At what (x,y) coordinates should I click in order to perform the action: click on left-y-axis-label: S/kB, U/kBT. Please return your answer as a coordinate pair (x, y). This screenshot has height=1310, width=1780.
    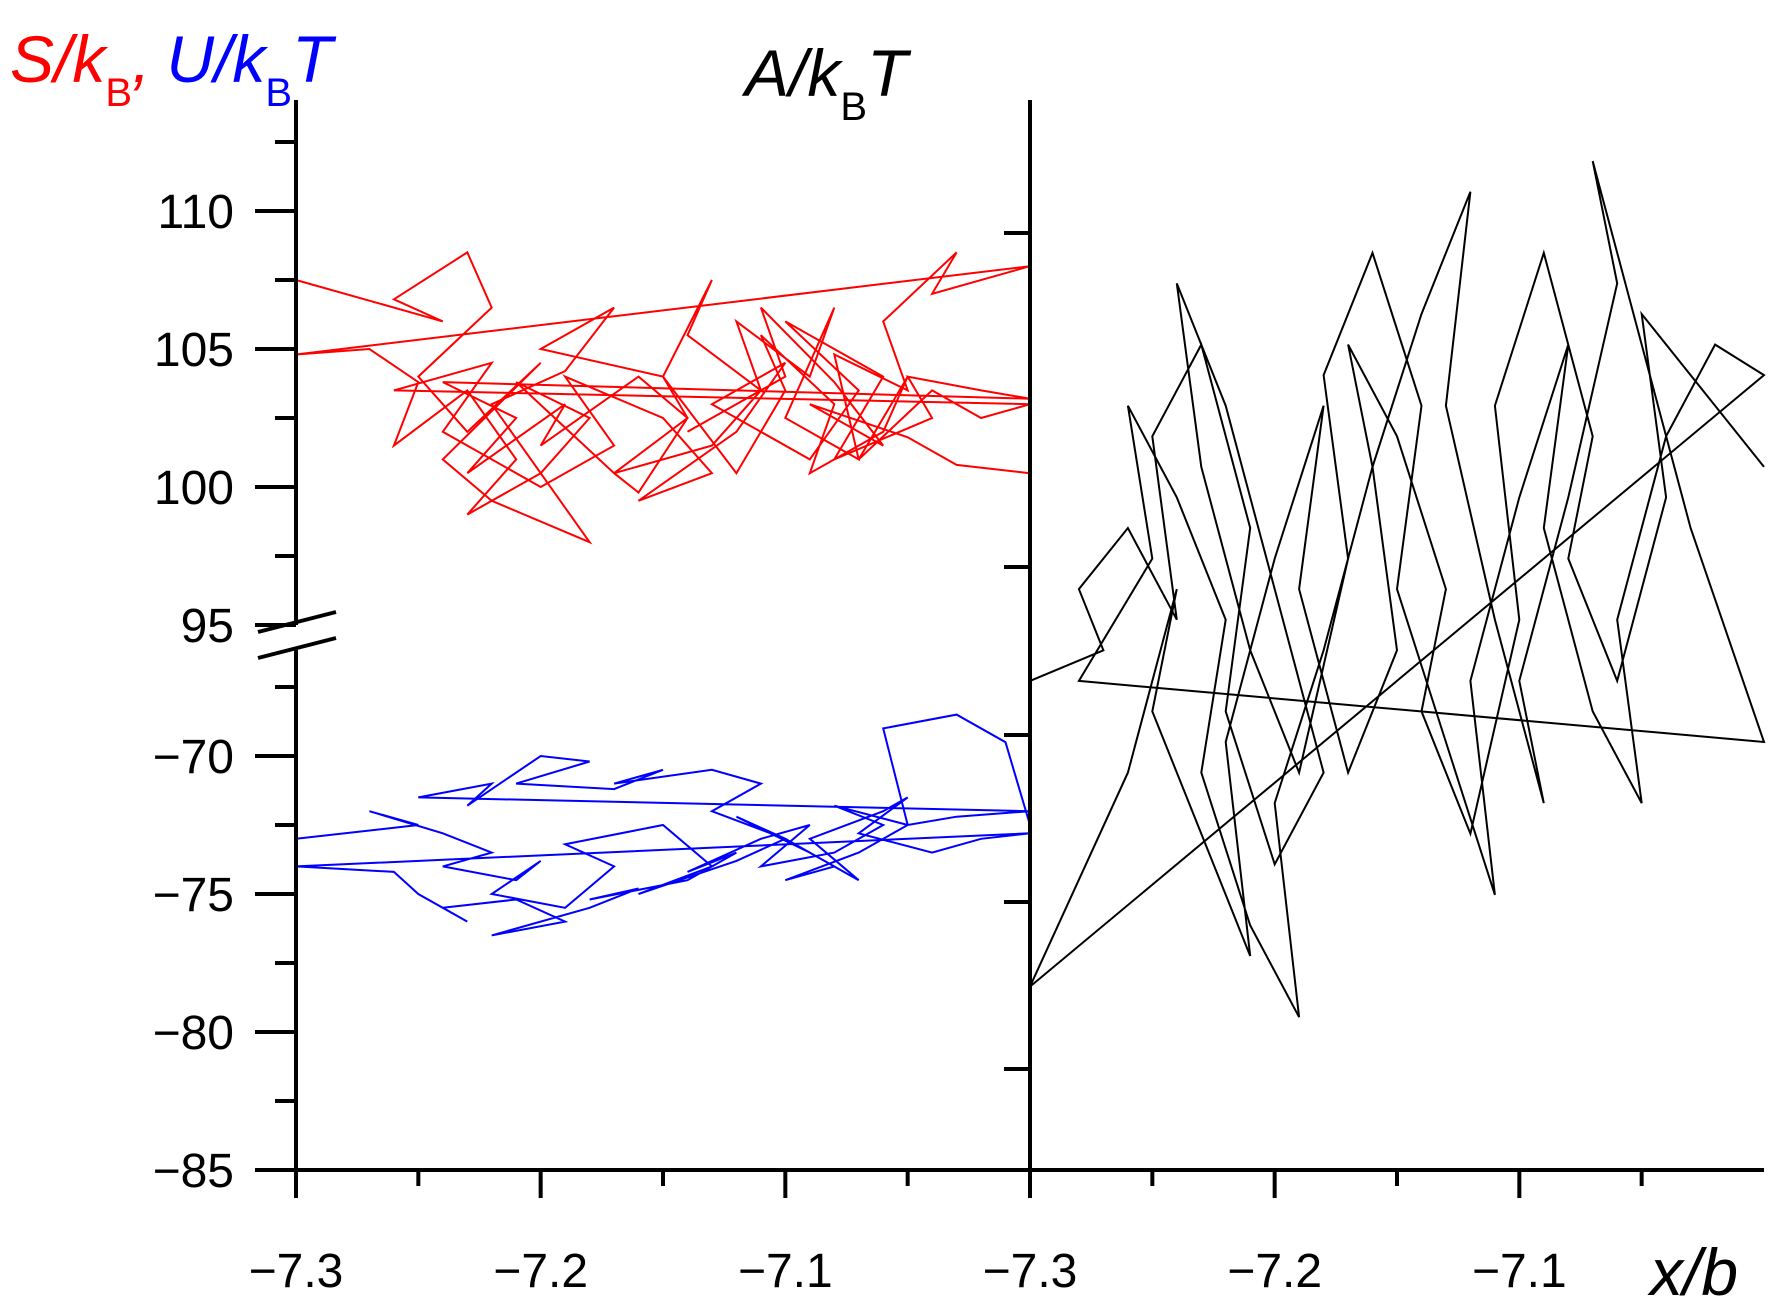
    Looking at the image, I should click on (173, 68).